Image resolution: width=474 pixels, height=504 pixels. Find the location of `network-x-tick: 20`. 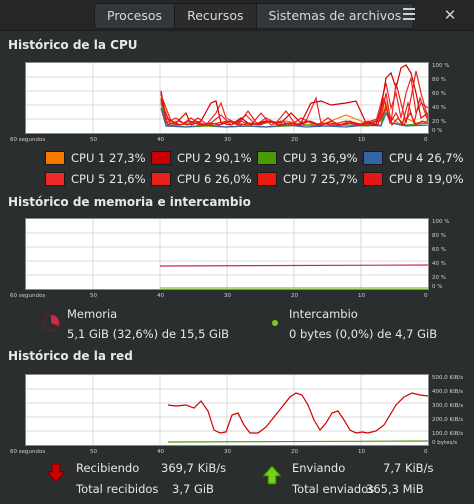

network-x-tick: 20 is located at coordinates (294, 452).